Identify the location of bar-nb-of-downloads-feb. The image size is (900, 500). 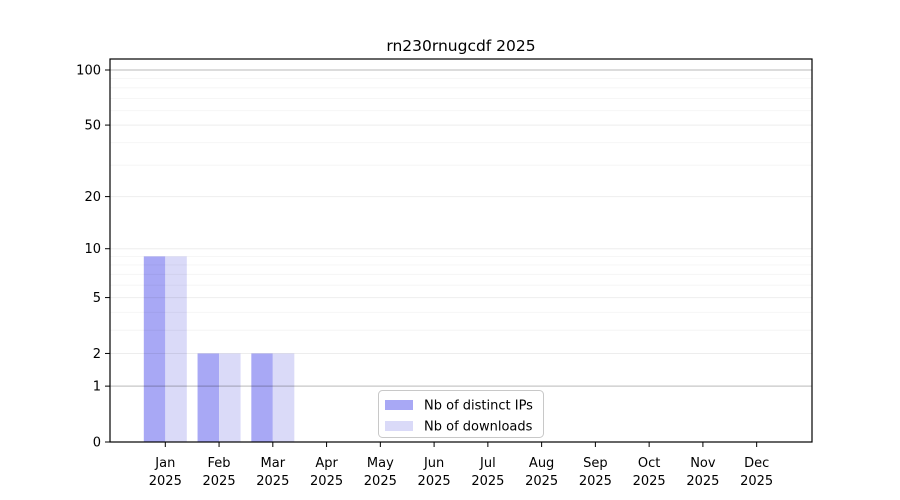
(230, 397).